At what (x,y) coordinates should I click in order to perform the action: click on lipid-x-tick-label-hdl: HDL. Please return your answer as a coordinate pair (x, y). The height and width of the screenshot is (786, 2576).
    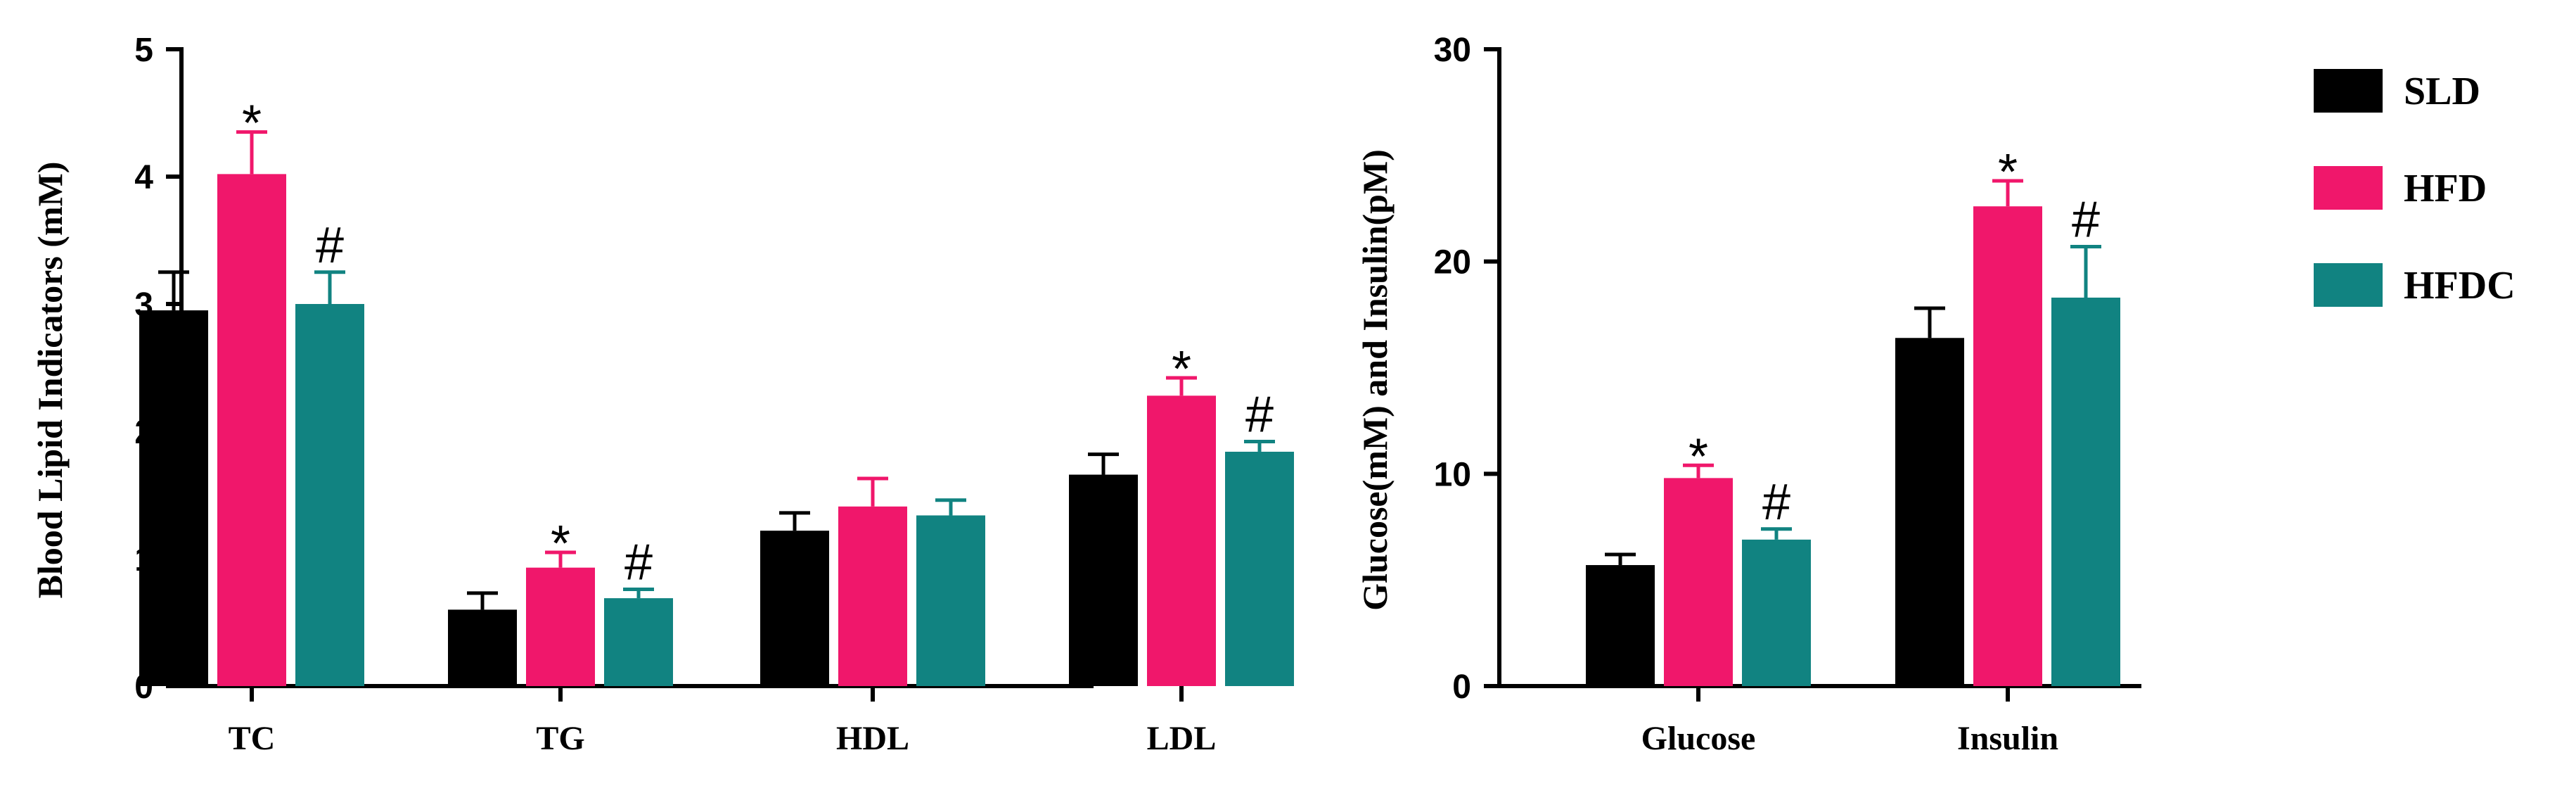
    Looking at the image, I should click on (872, 738).